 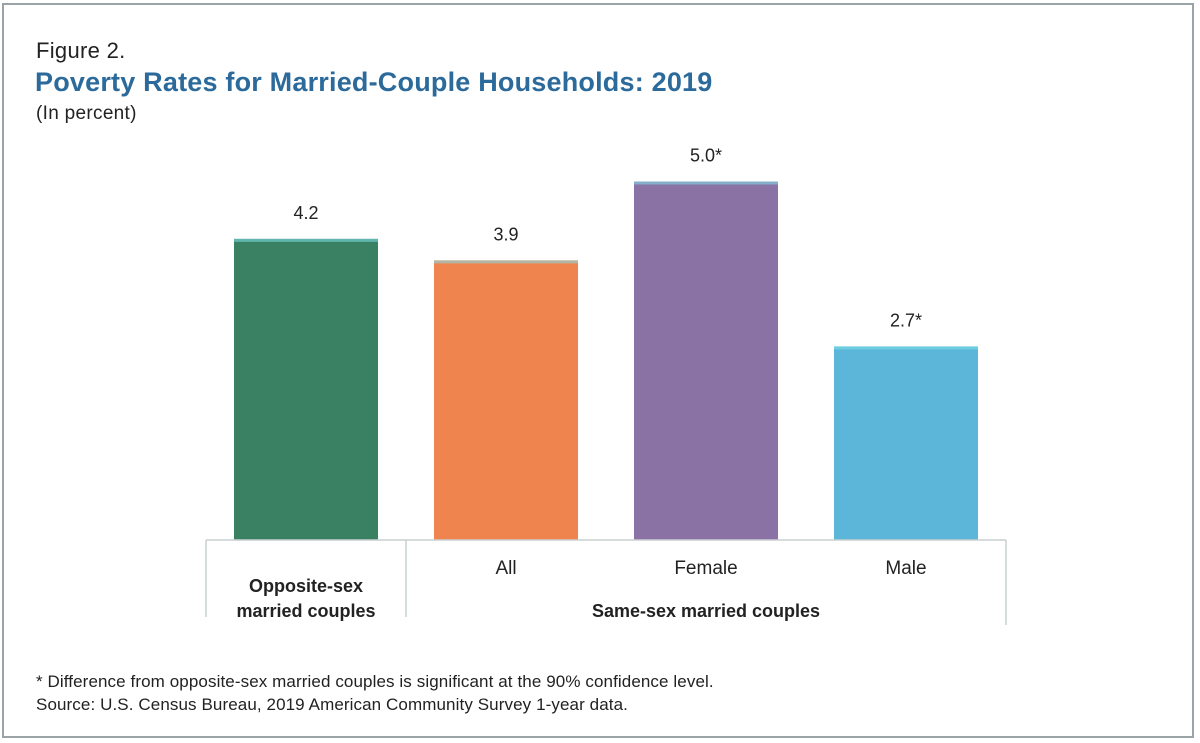 I want to click on value-label-same-sex-all: 3.9, so click(x=505, y=234).